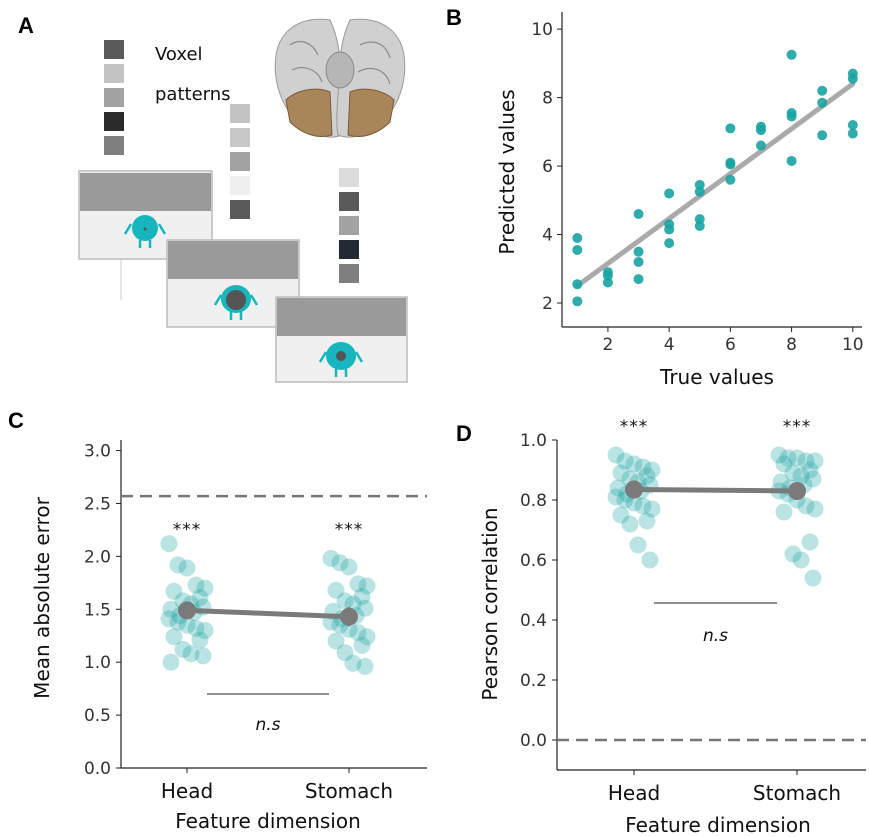 The width and height of the screenshot is (869, 837). I want to click on chart-d-ytick-label: 1.0, so click(533, 441).